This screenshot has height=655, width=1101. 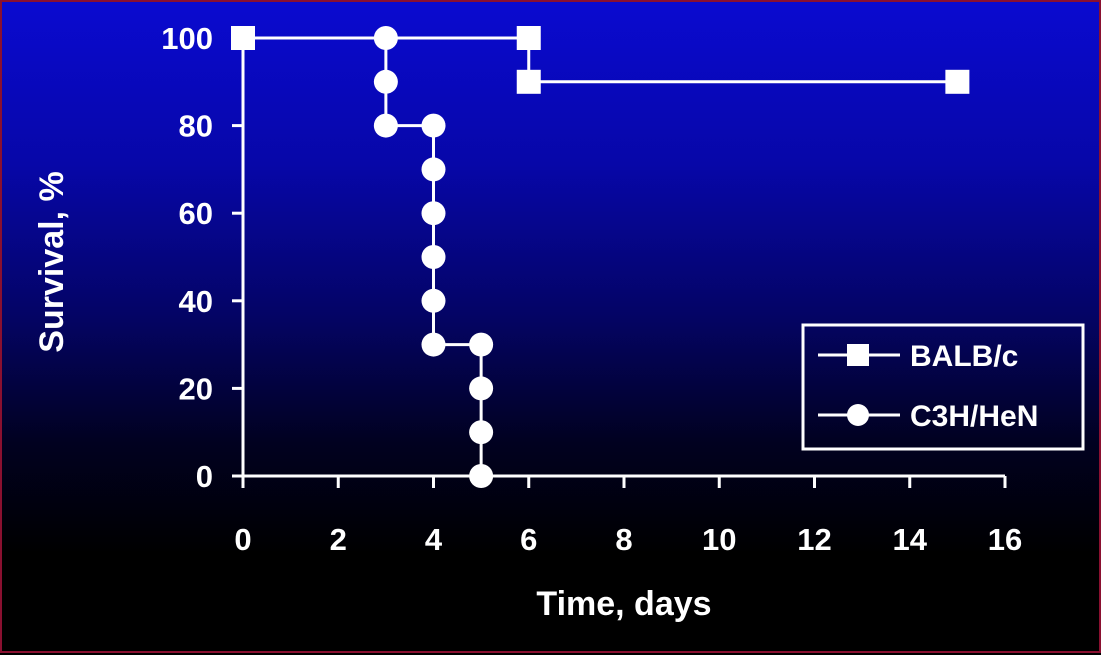 What do you see at coordinates (910, 539) in the screenshot?
I see `x-tick-label: 14` at bounding box center [910, 539].